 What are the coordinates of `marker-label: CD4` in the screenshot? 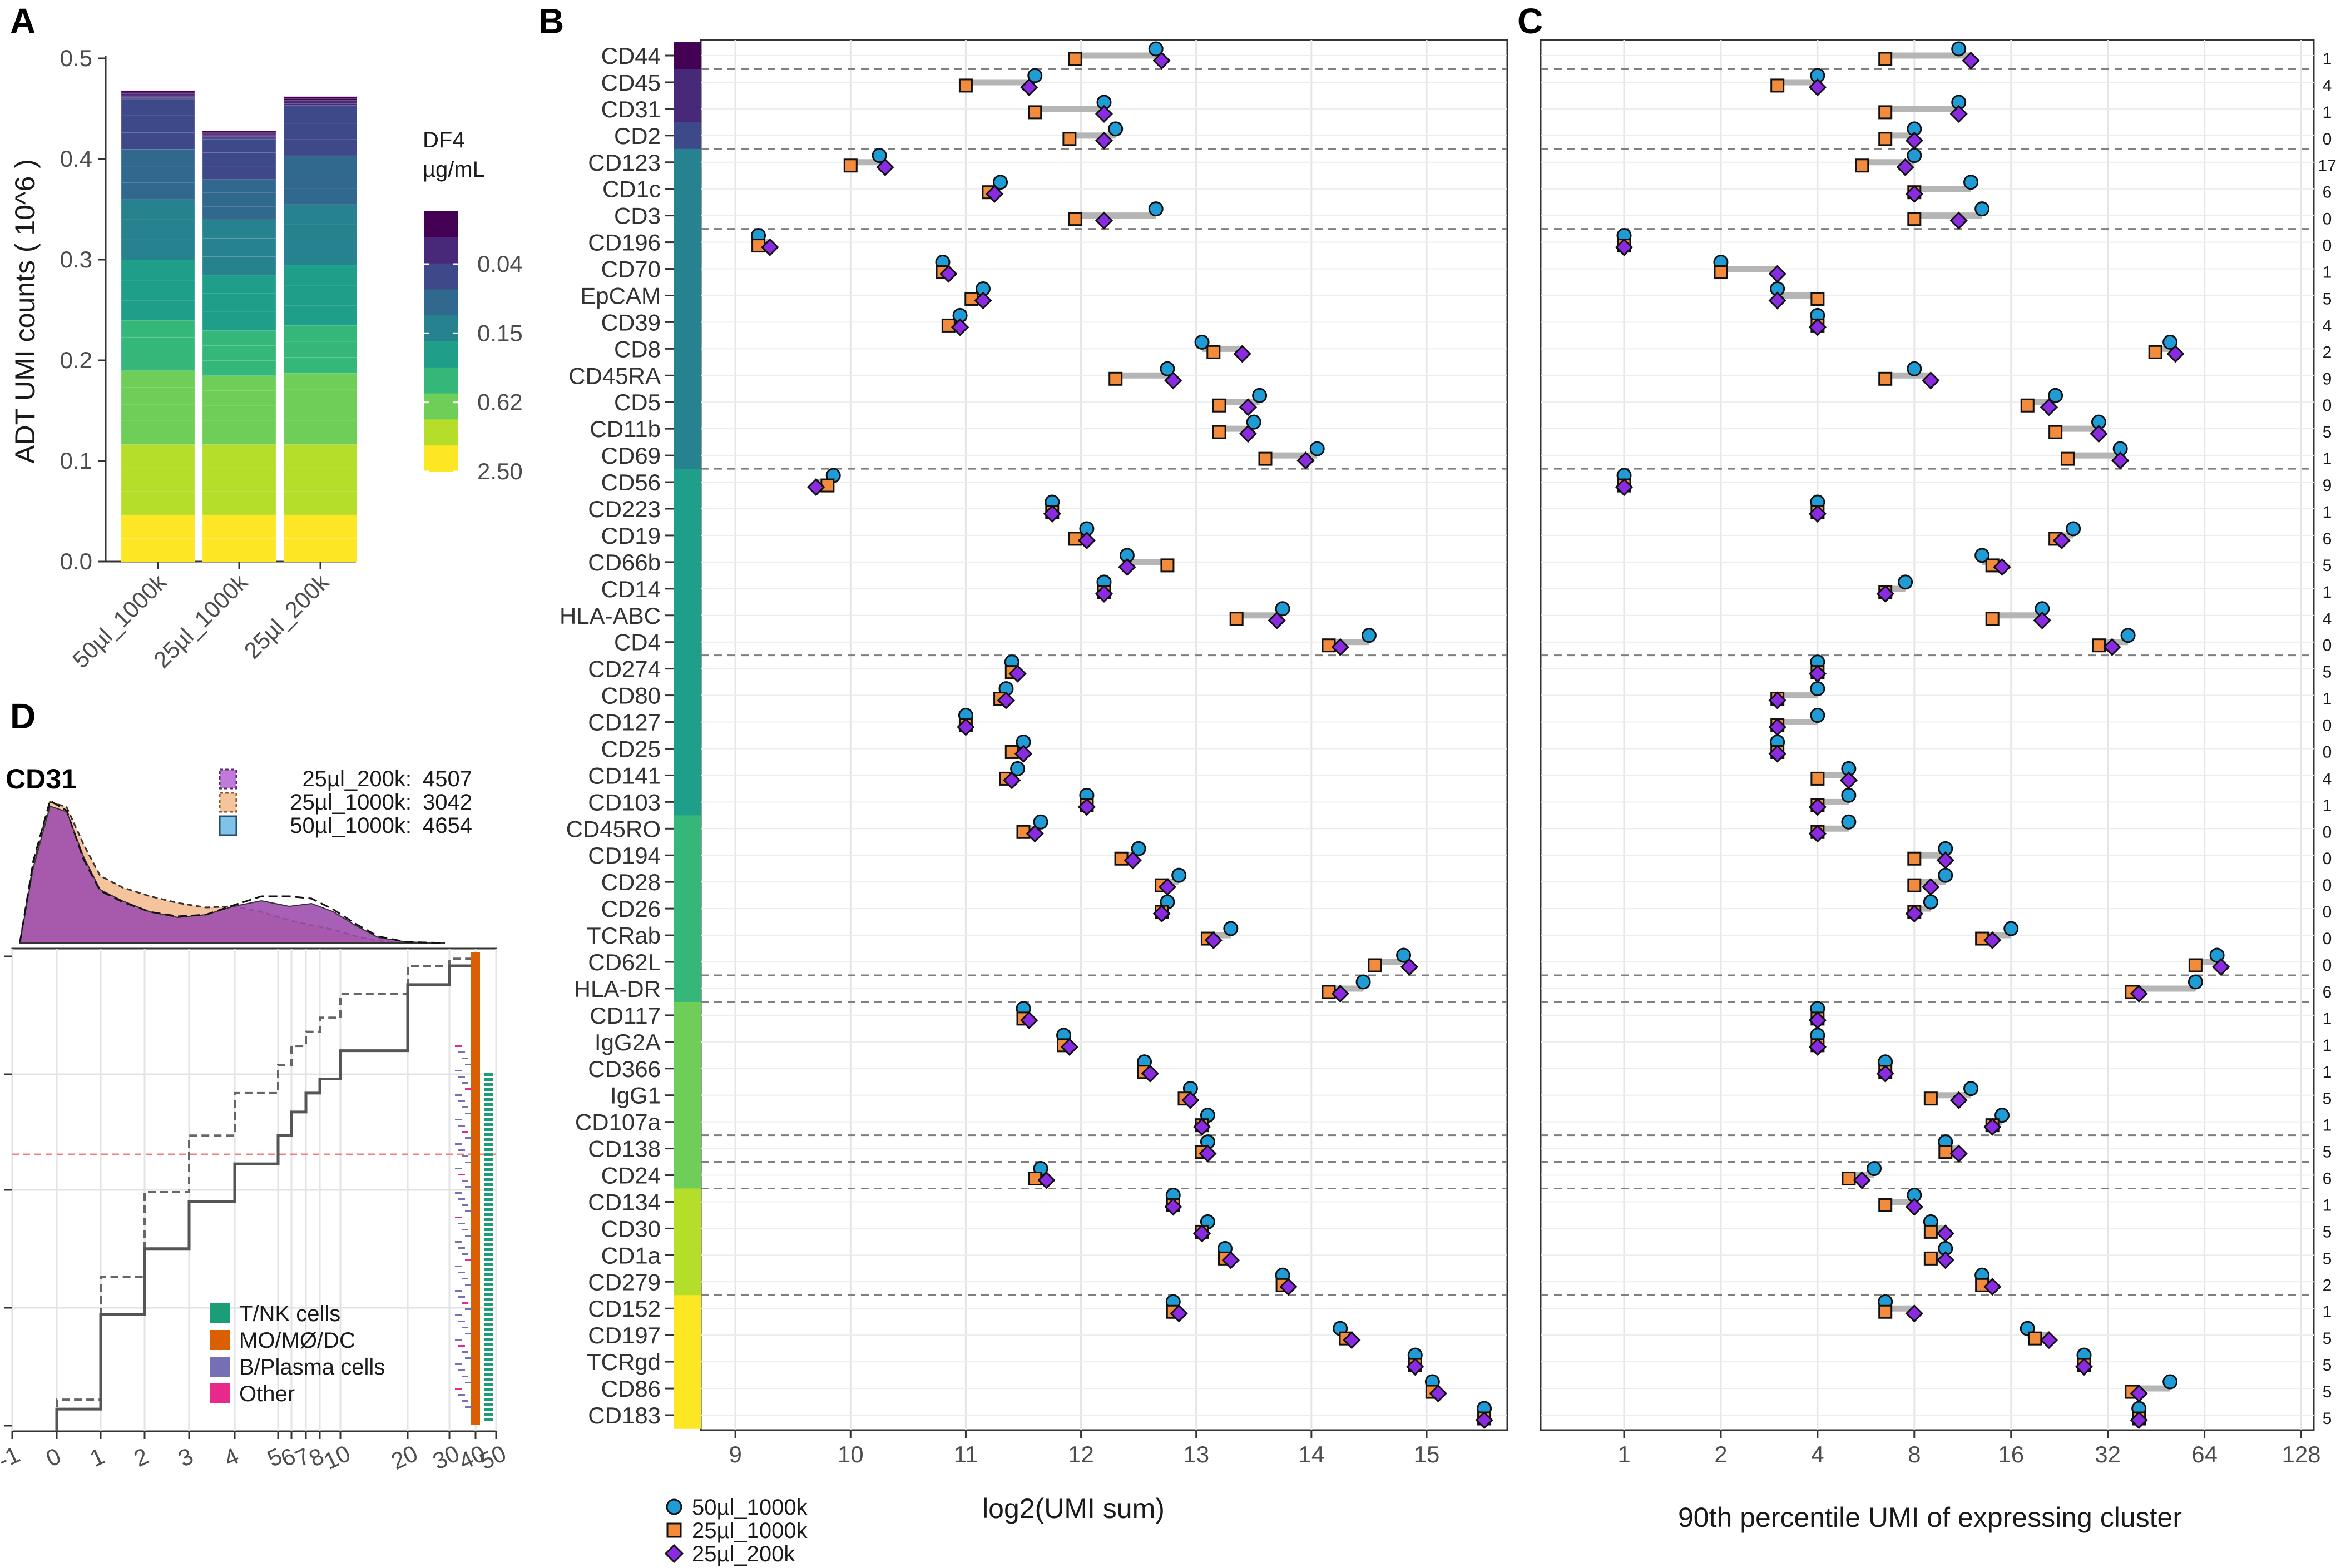 It's located at (637, 642).